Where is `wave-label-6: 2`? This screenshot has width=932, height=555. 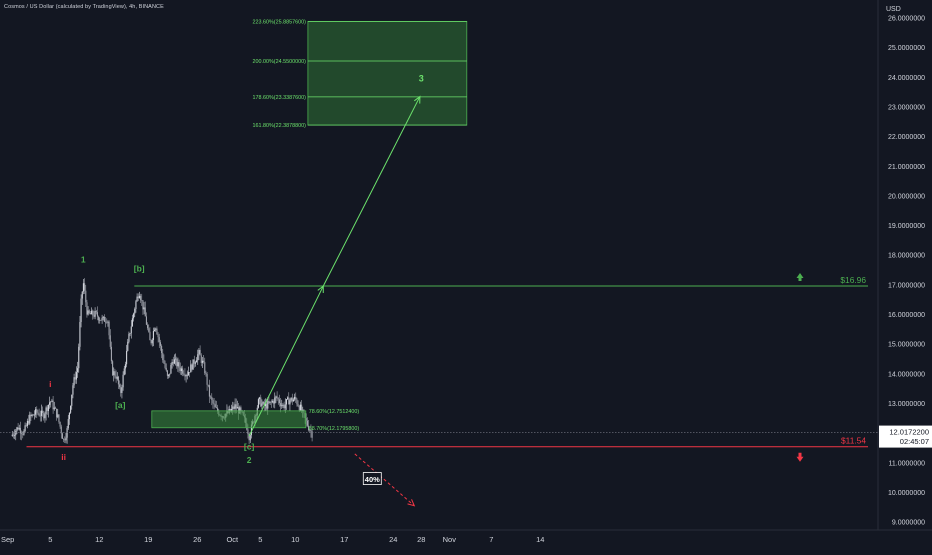 wave-label-6: 2 is located at coordinates (249, 460).